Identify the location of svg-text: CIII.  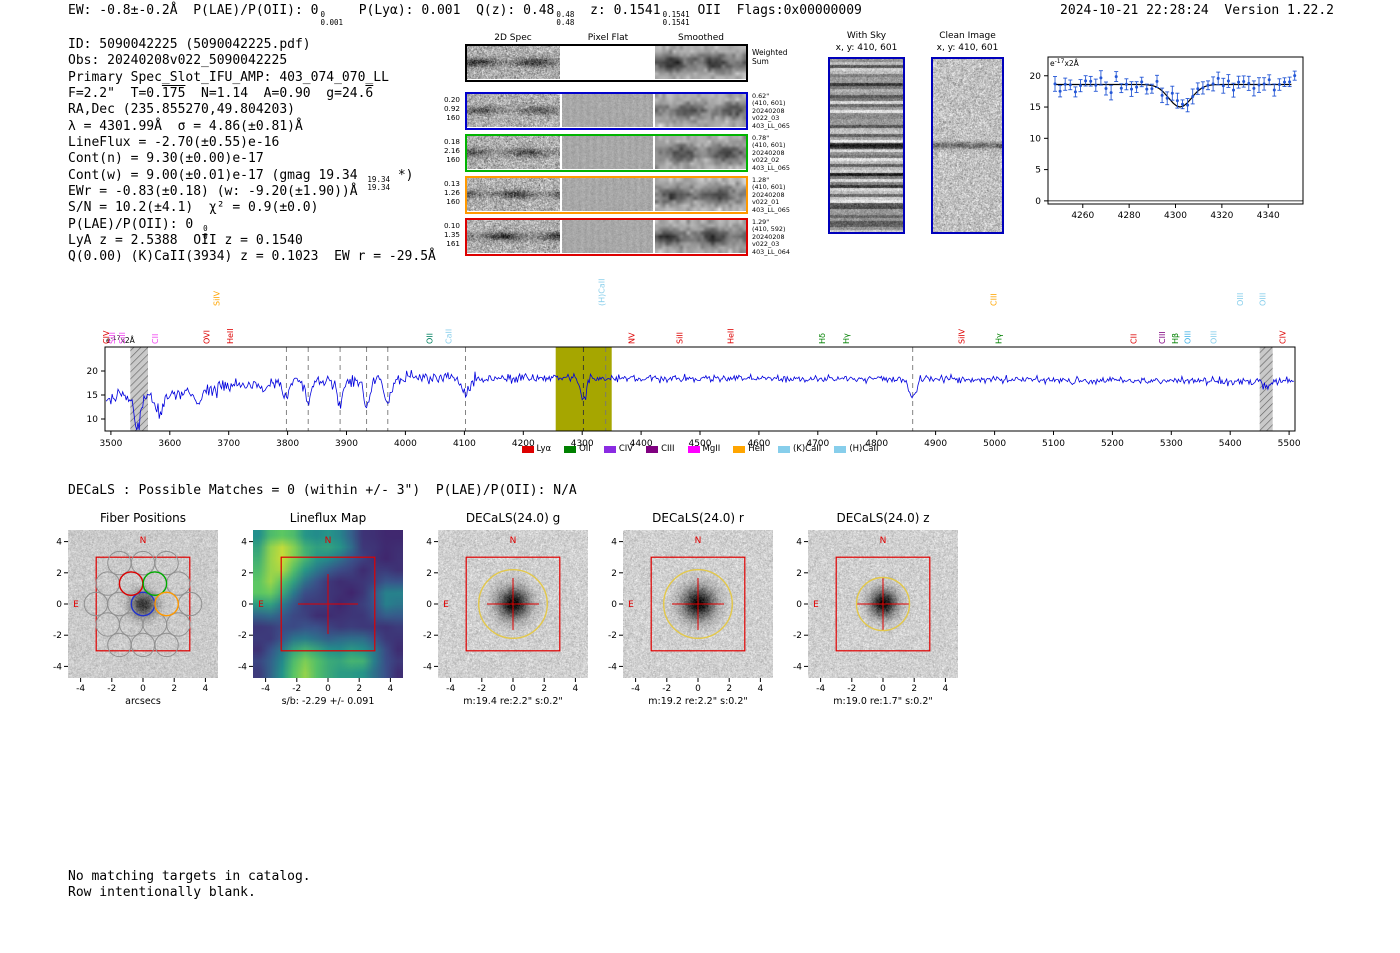
(993, 299).